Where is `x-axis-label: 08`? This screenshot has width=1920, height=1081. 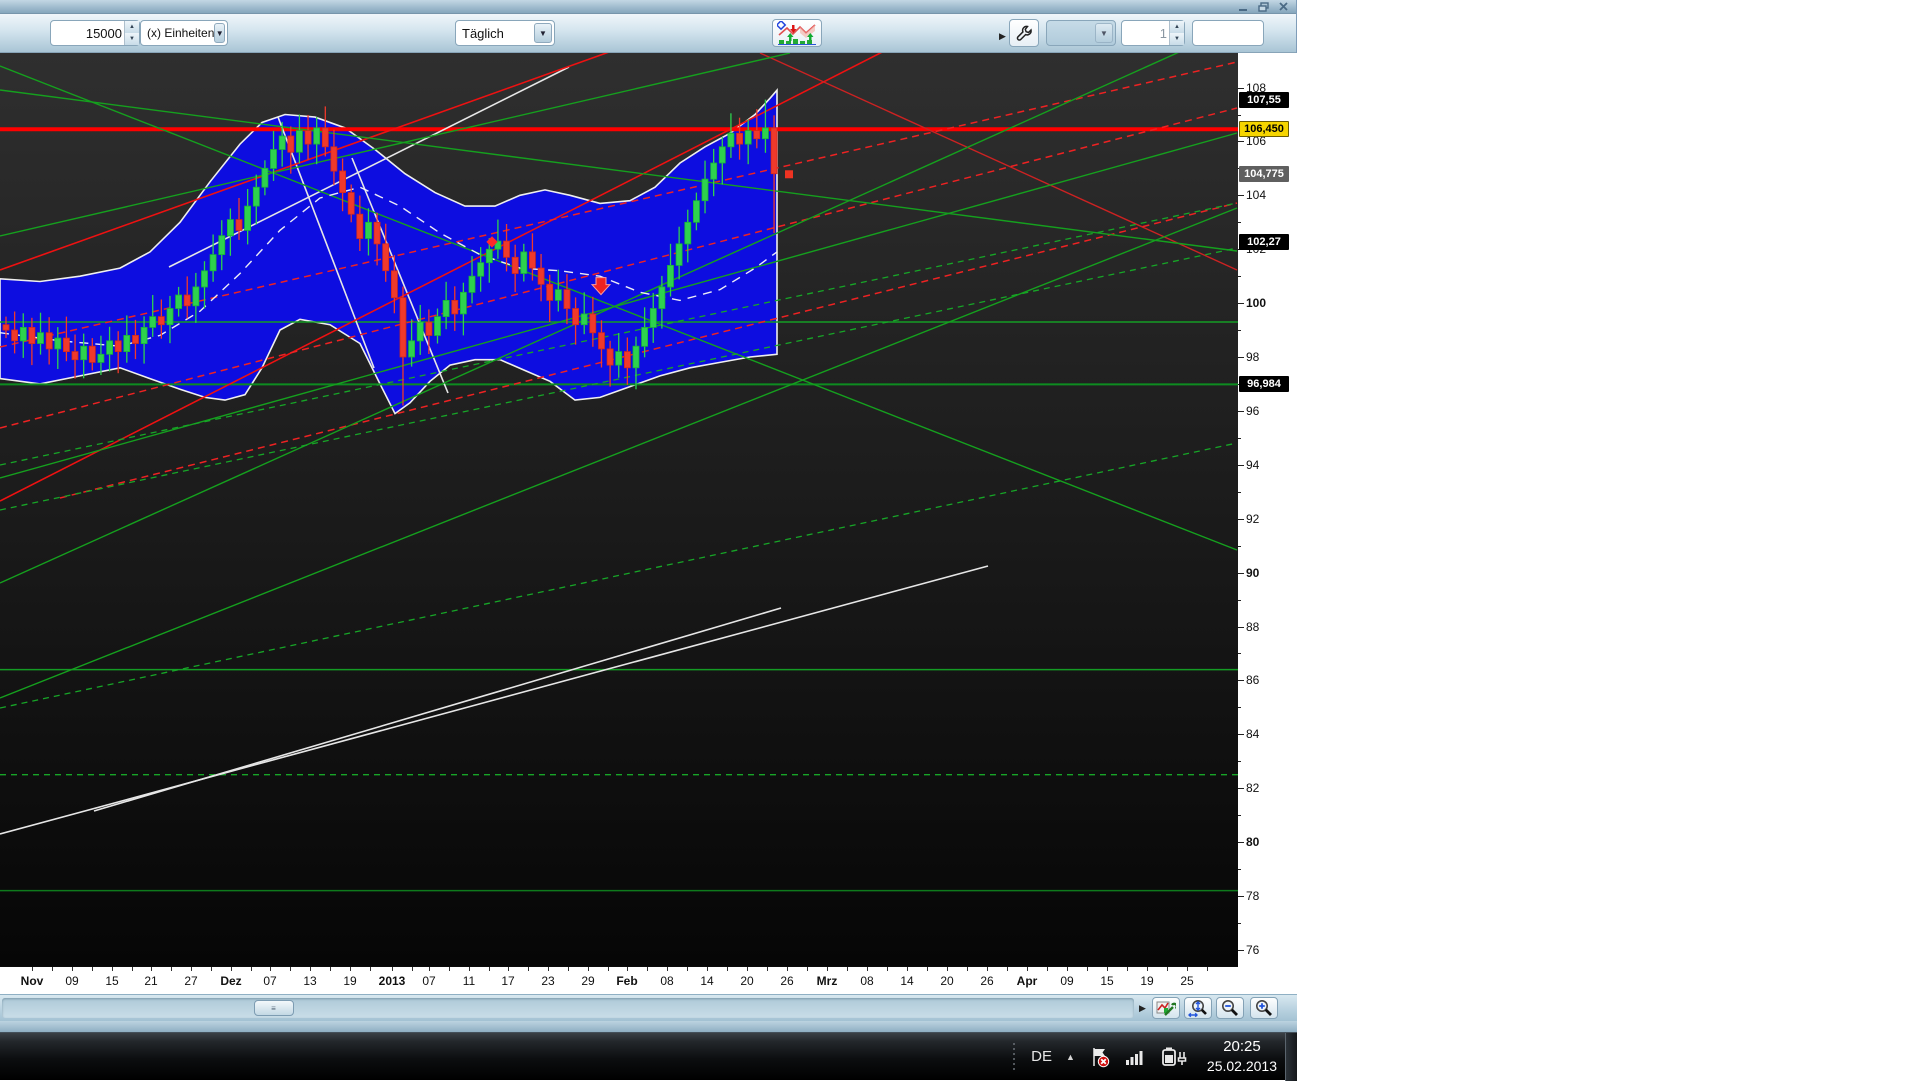
x-axis-label: 08 is located at coordinates (867, 981).